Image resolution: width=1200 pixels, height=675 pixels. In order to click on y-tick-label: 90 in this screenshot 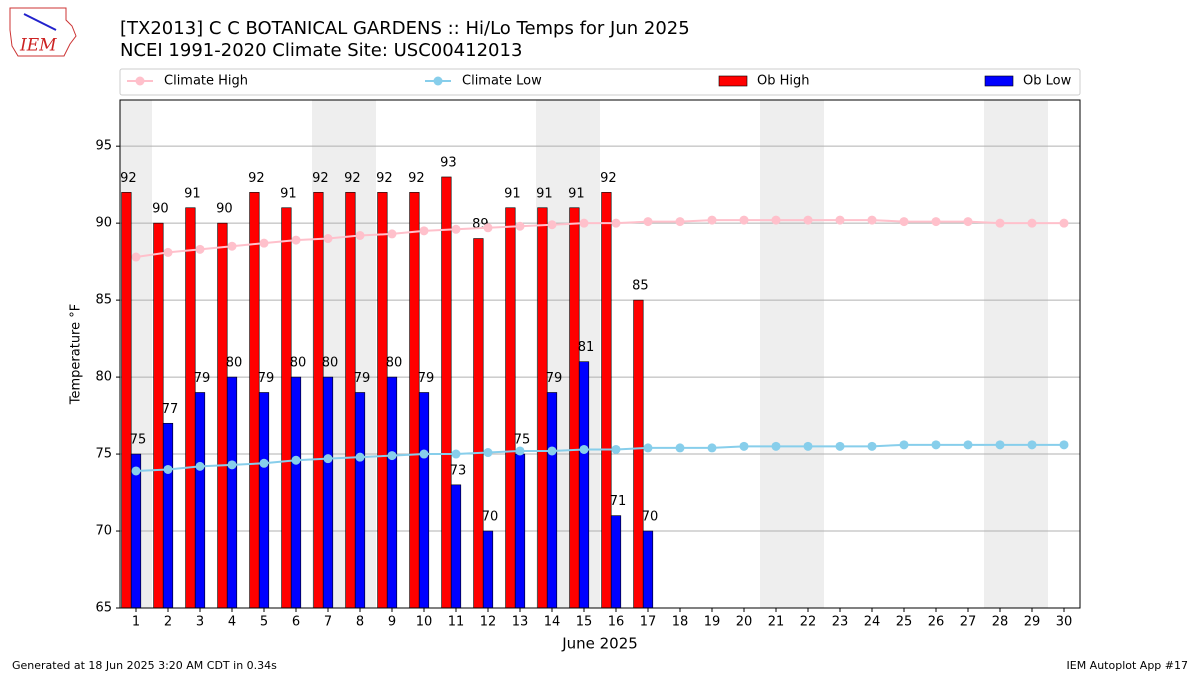, I will do `click(103, 223)`.